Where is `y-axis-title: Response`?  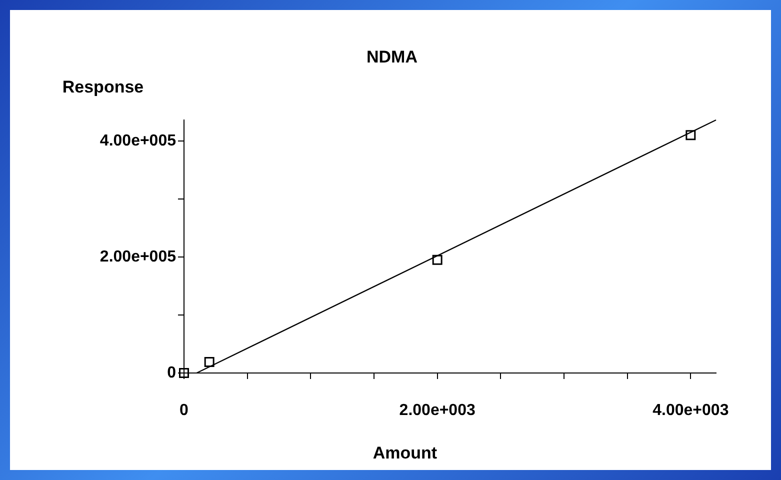 y-axis-title: Response is located at coordinates (103, 87).